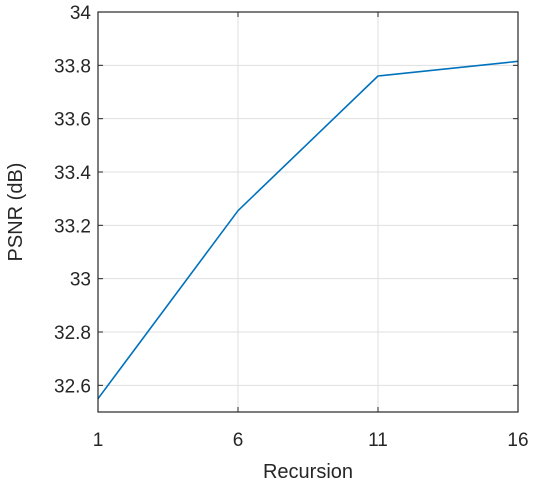 Image resolution: width=533 pixels, height=486 pixels. What do you see at coordinates (308, 472) in the screenshot?
I see `x-axis-label: Recursion` at bounding box center [308, 472].